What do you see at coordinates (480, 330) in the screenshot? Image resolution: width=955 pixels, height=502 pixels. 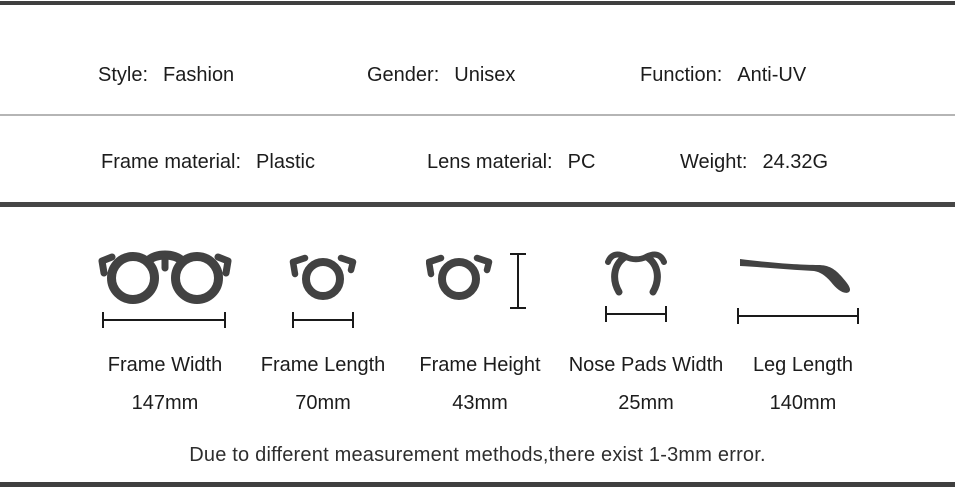 I see `measurement-frame-height: Frame Height 43mm` at bounding box center [480, 330].